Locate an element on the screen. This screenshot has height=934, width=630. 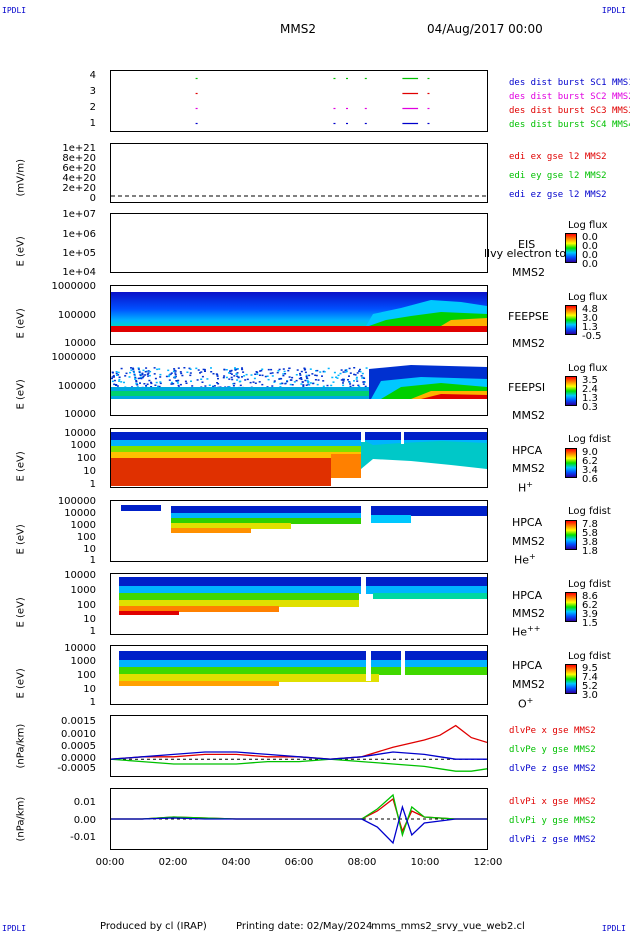
corner-label-top-left: IPDLI is located at coordinates (14, 10).